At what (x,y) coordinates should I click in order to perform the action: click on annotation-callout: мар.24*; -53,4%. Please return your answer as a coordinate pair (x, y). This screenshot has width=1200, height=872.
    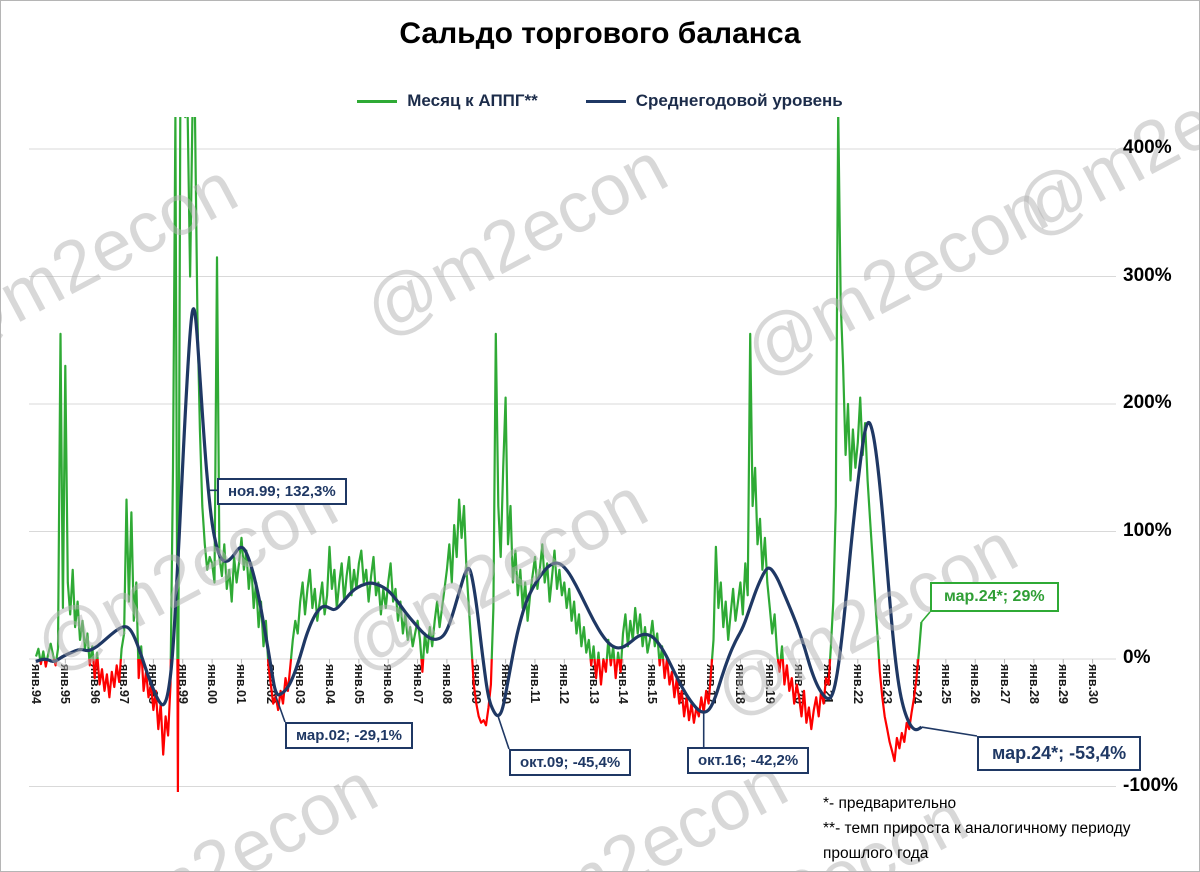
    Looking at the image, I should click on (1059, 753).